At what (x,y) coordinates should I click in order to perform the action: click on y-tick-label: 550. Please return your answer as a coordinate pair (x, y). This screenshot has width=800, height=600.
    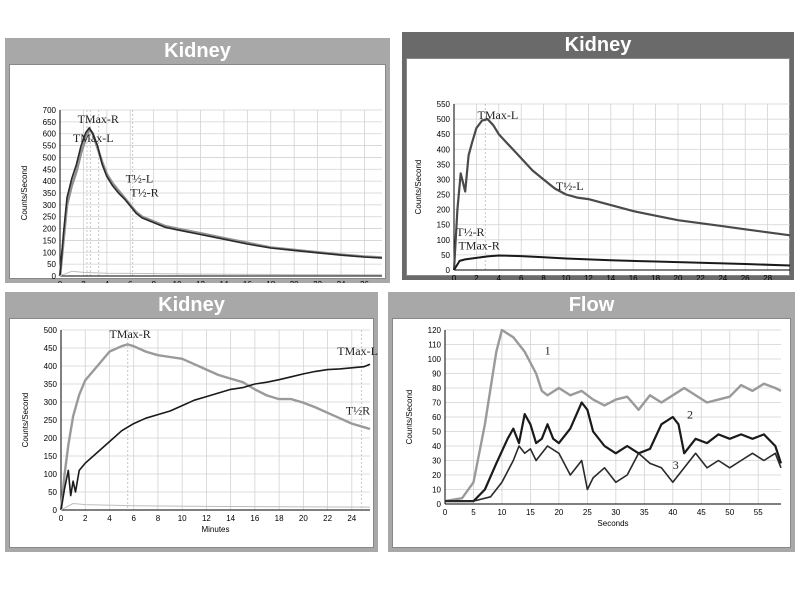
    Looking at the image, I should click on (444, 104).